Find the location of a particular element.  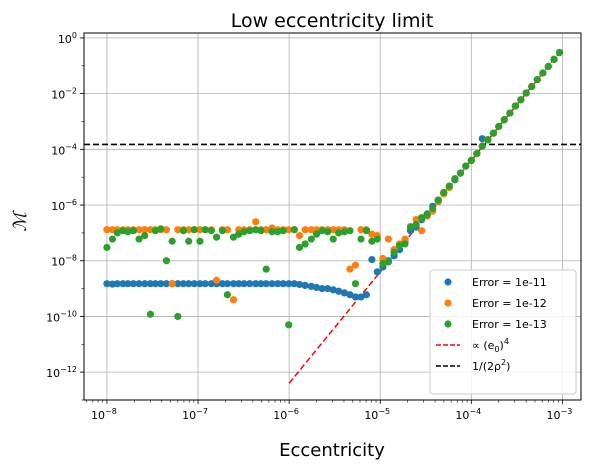

y-tick-label: 10⁰ is located at coordinates (67, 38).